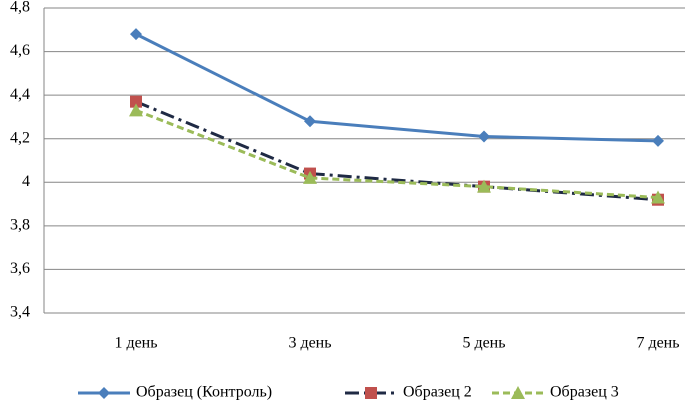 This screenshot has width=685, height=406. Describe the element at coordinates (657, 343) in the screenshot. I see `x-tick-label: 7 день` at that location.